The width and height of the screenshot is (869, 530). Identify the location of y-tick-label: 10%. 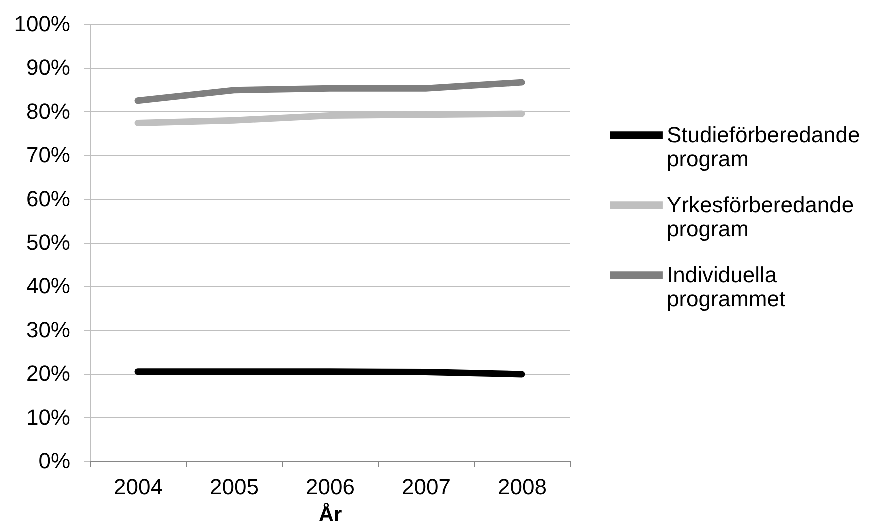
(48, 417).